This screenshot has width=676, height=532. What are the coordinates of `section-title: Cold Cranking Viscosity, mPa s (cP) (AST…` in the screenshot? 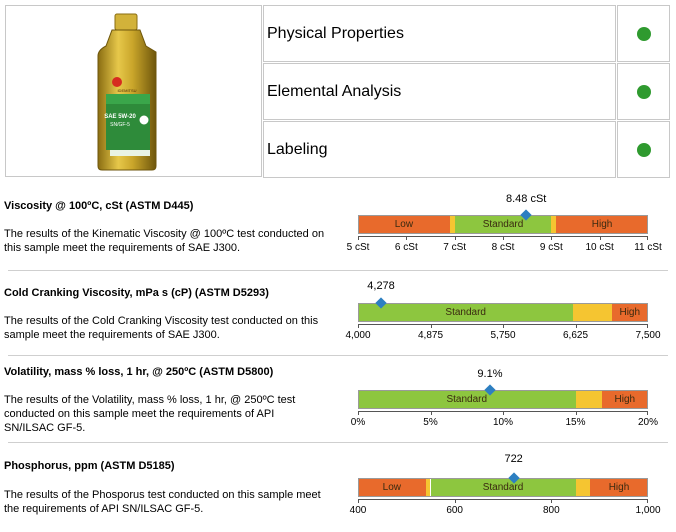 It's located at (136, 293).